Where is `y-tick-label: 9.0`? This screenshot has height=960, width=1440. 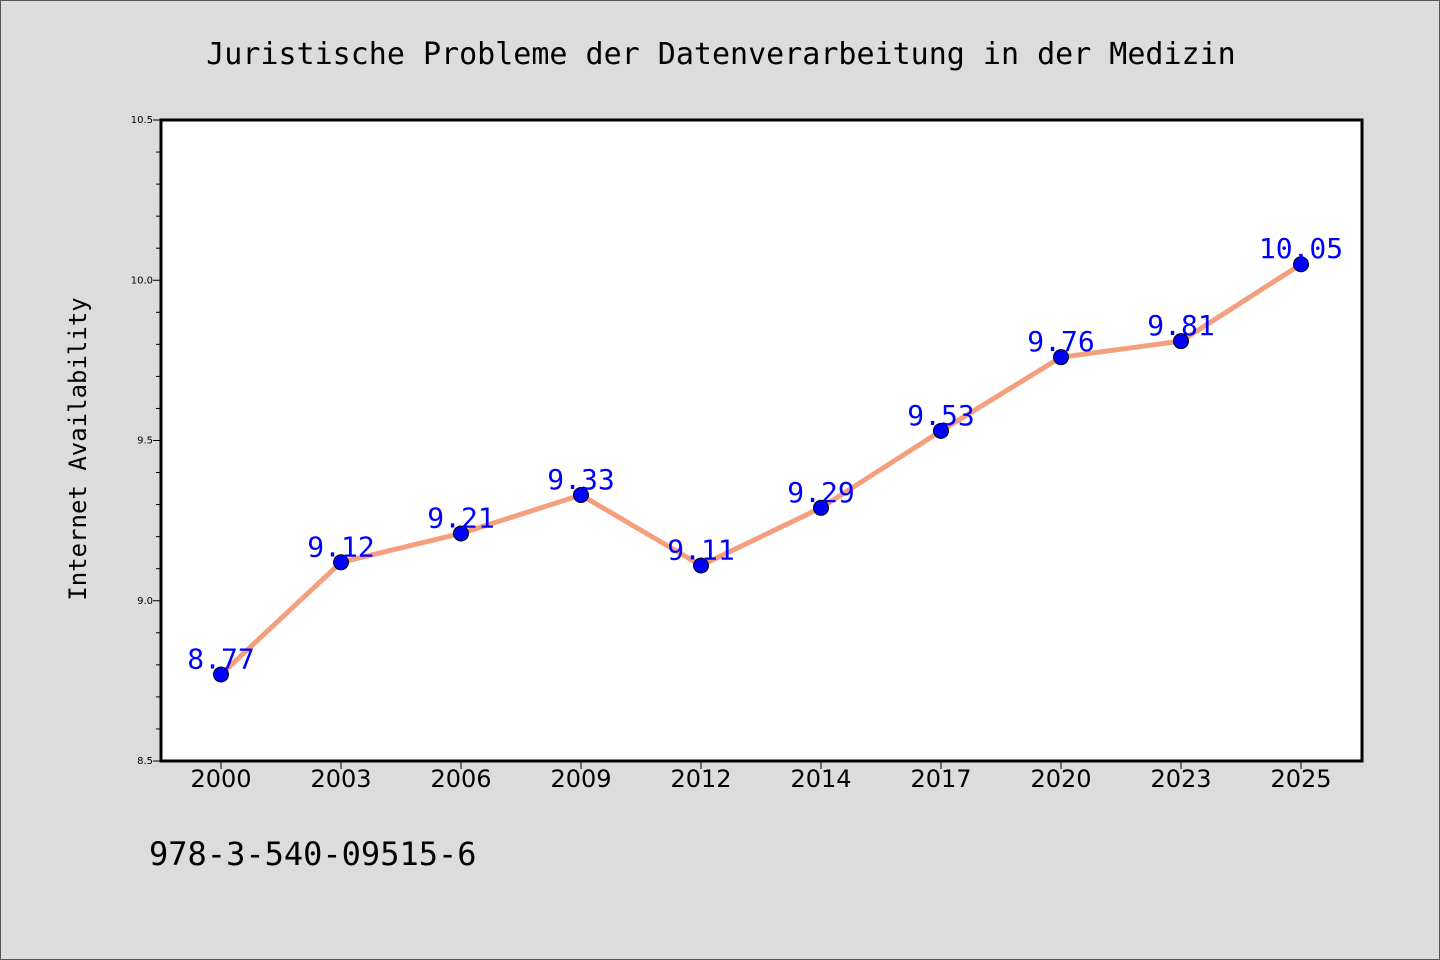
y-tick-label: 9.0 is located at coordinates (145, 601).